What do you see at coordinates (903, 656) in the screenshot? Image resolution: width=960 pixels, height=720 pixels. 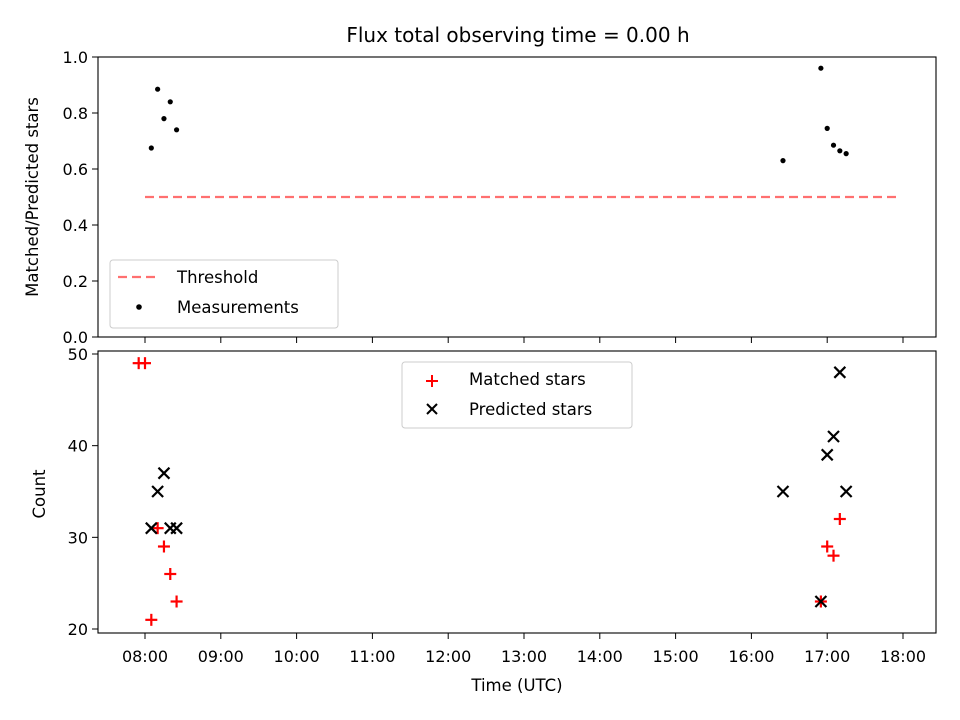 I see `xtick-label: 18:00` at bounding box center [903, 656].